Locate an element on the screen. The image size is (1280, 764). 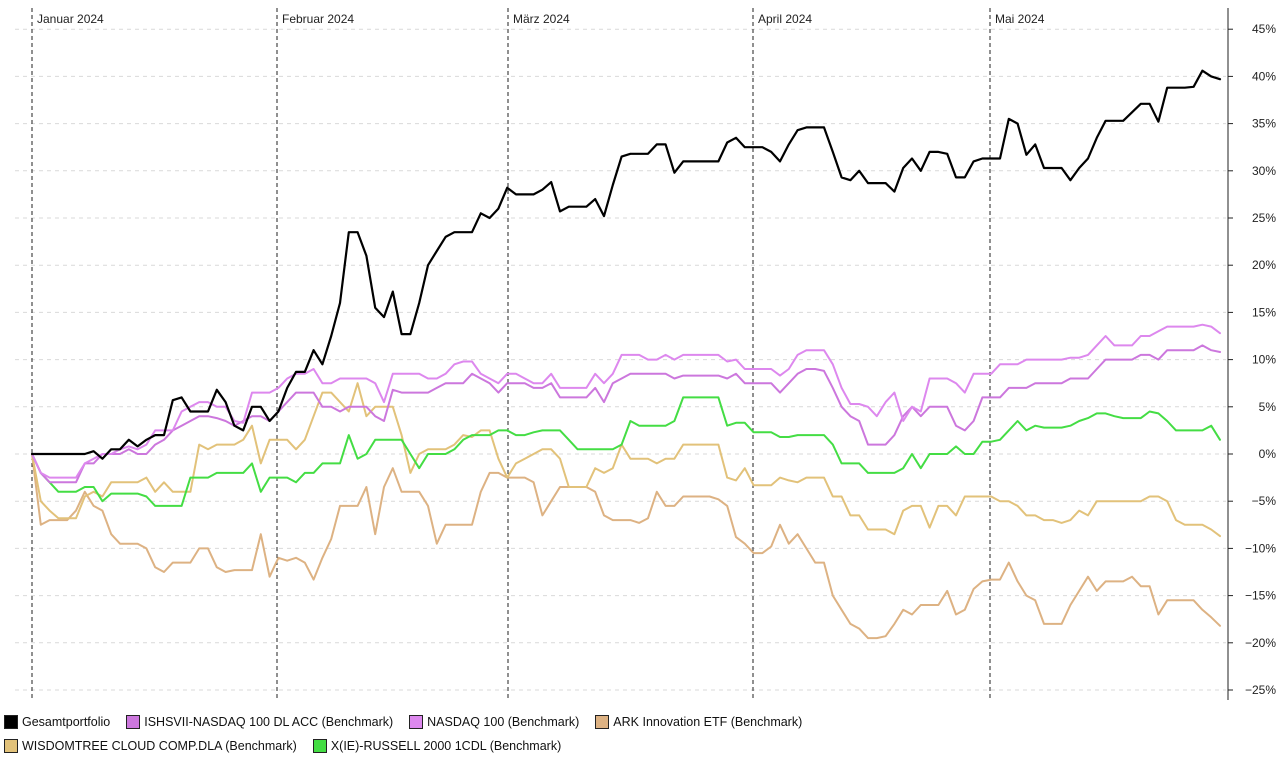
y-tick-label: 40% is located at coordinates (1264, 76).